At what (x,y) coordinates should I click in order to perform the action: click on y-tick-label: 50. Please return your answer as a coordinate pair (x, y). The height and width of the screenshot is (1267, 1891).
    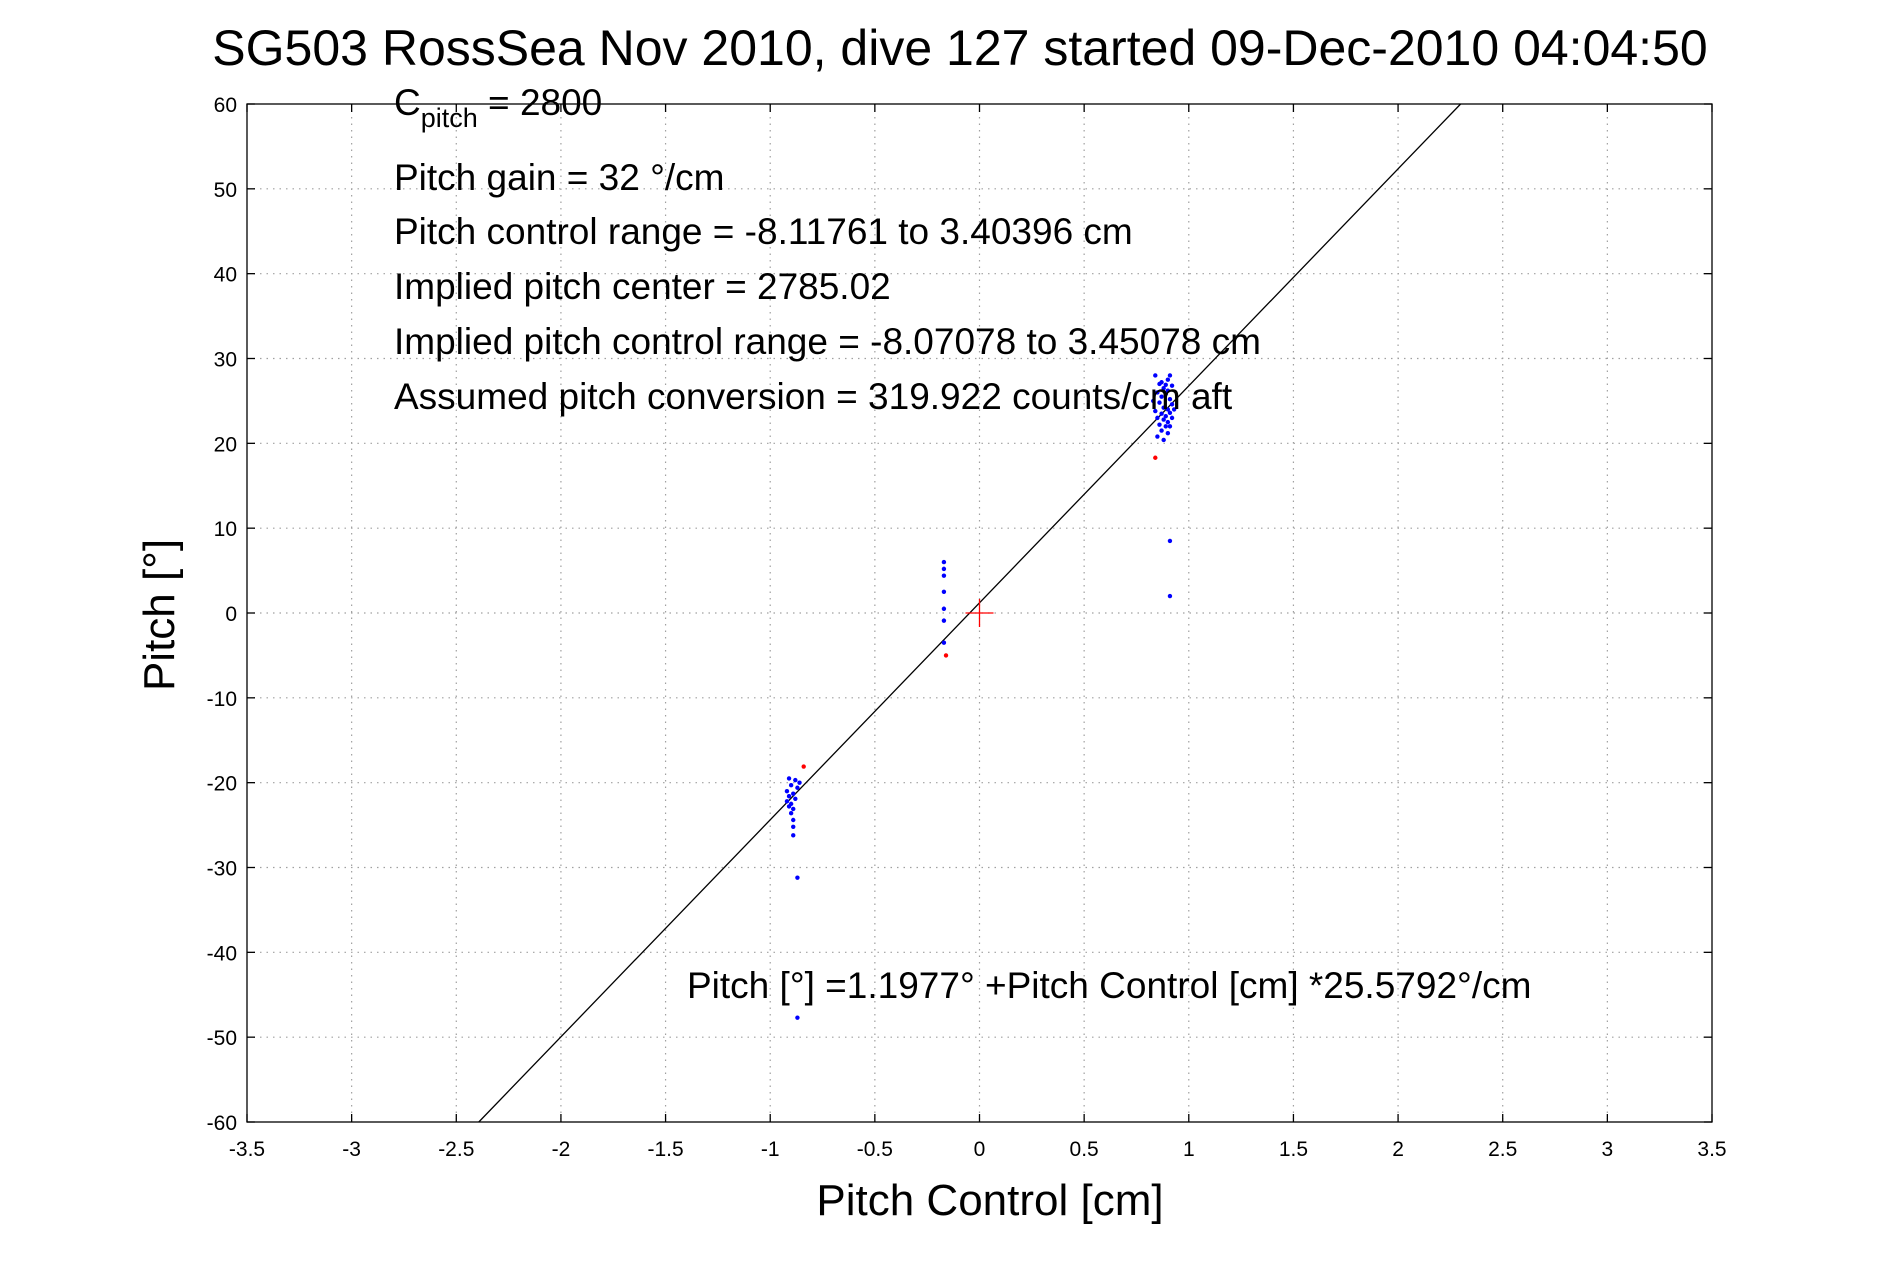
    Looking at the image, I should click on (225, 190).